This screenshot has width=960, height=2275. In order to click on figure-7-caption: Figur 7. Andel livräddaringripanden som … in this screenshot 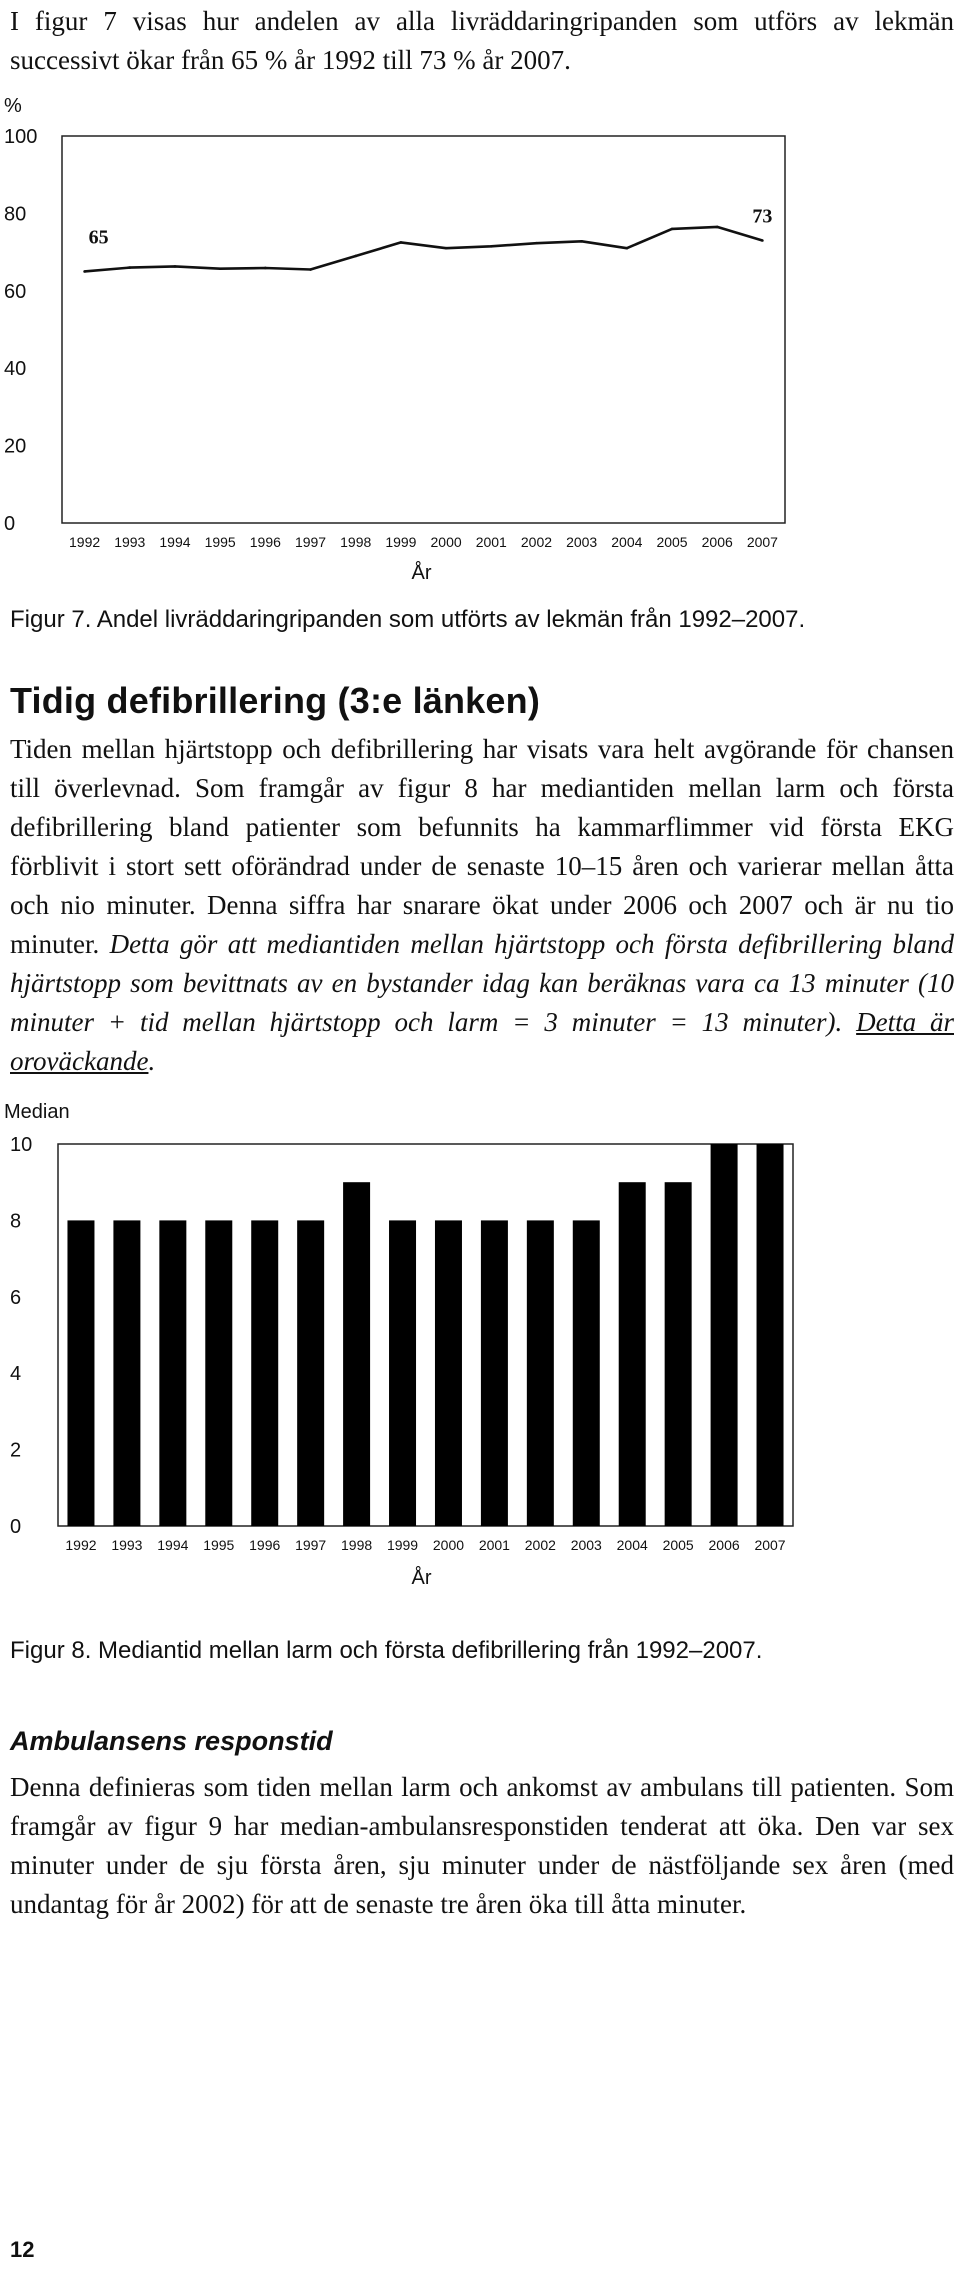, I will do `click(408, 619)`.